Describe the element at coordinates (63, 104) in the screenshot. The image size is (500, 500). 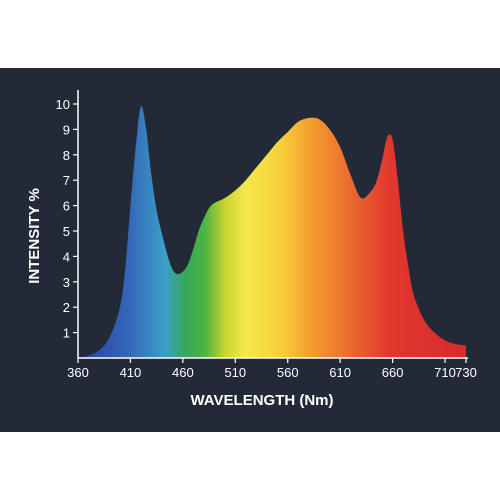
I see `y-tick-label: 10` at that location.